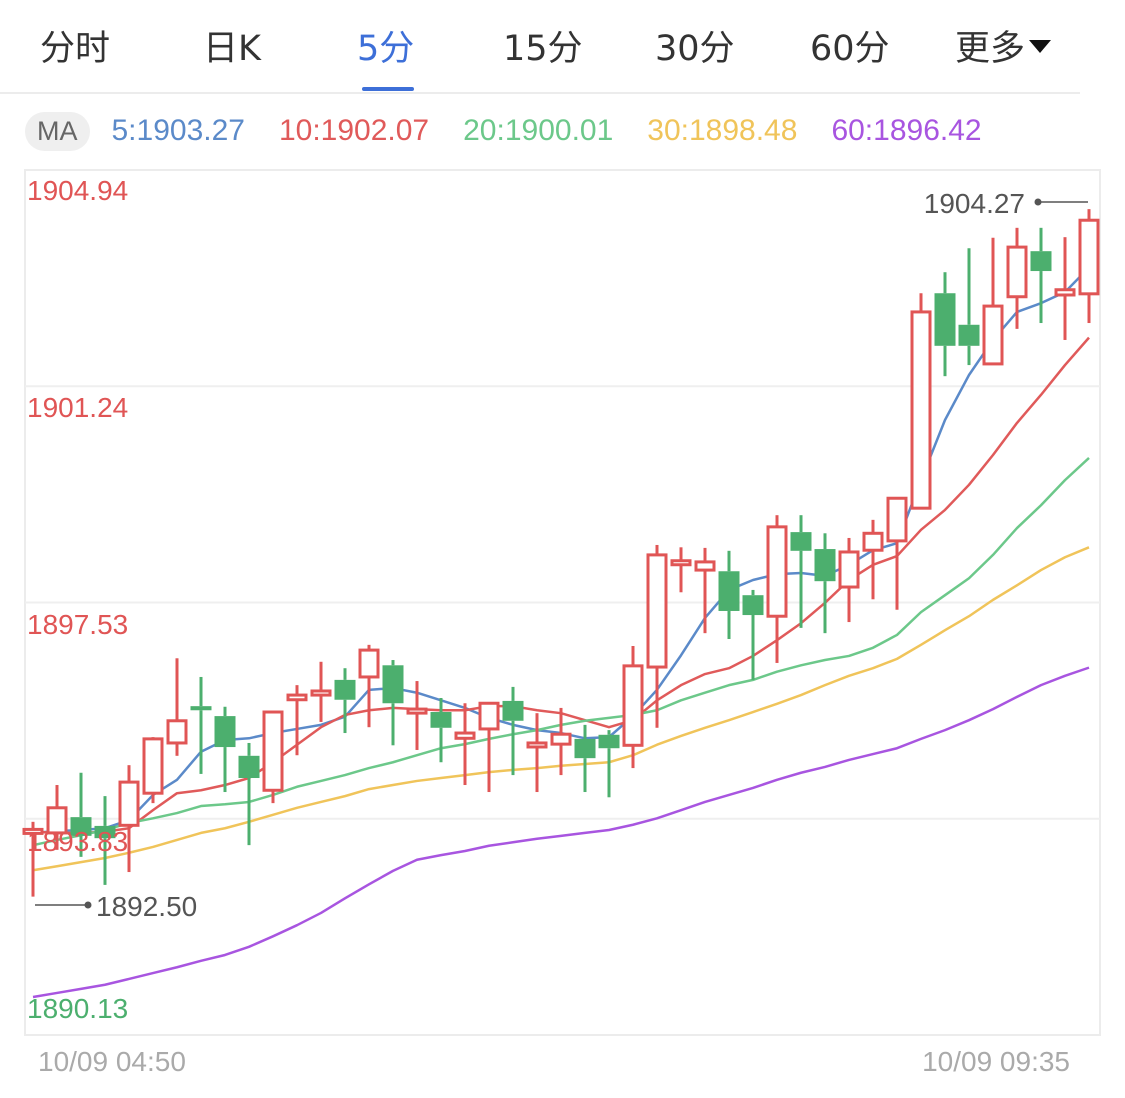  Describe the element at coordinates (77, 190) in the screenshot. I see `y-tick-label: 1904.94` at that location.